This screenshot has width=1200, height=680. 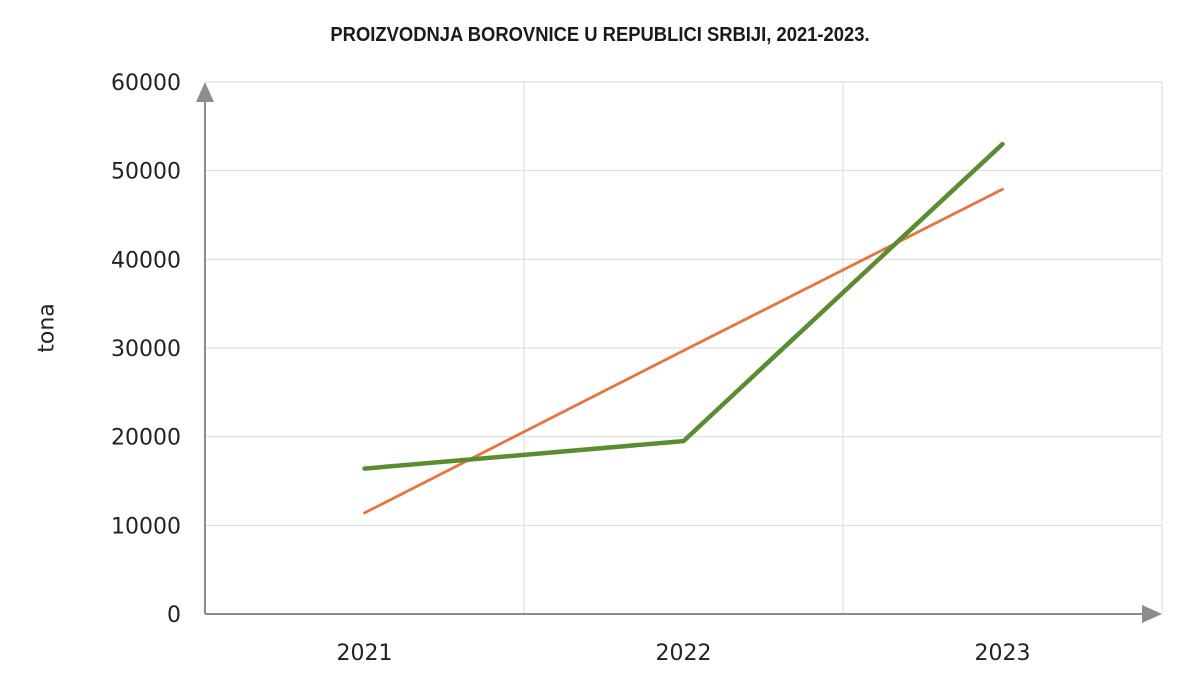 I want to click on y-tick-label: 20000, so click(x=146, y=438).